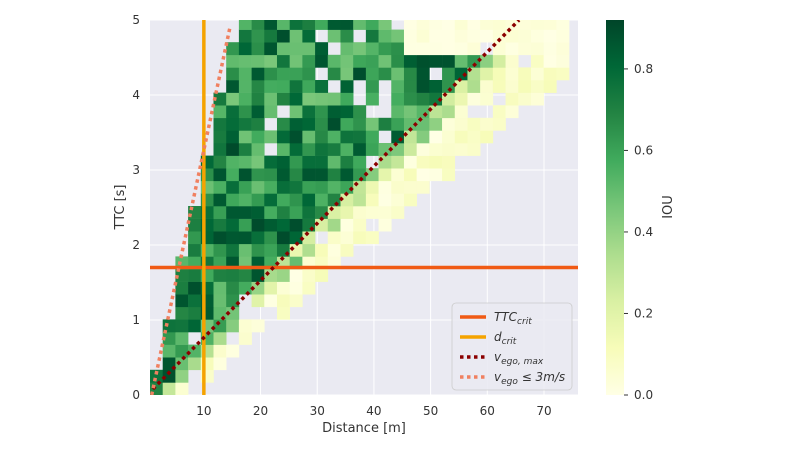 The height and width of the screenshot is (450, 800). I want to click on x-tick-label: 50, so click(430, 411).